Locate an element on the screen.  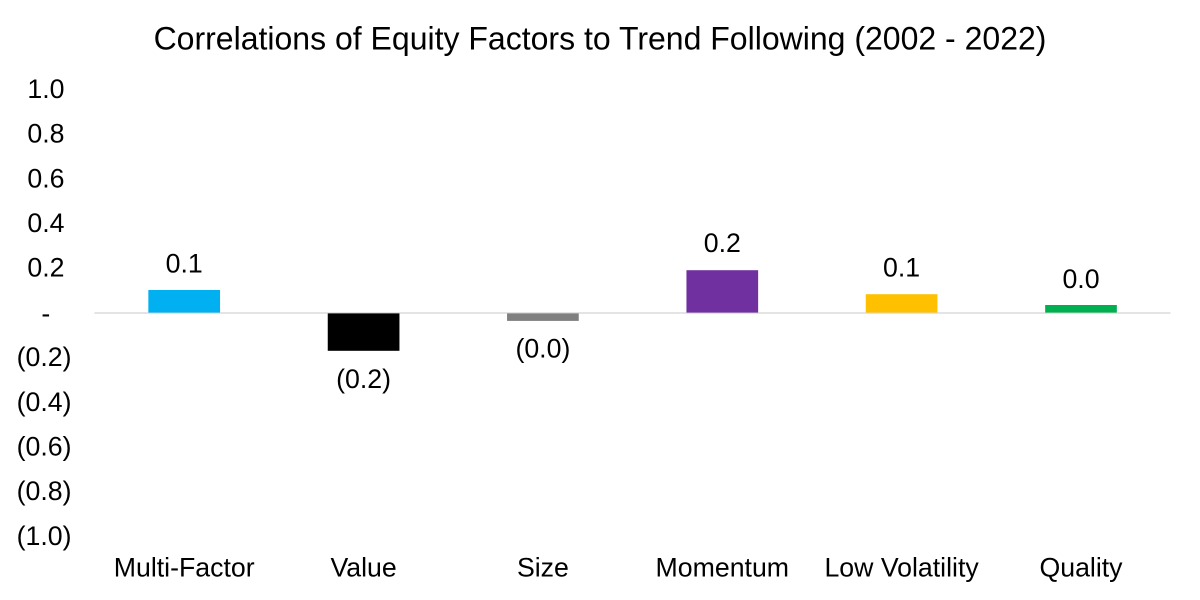
svg-text: 0.8 is located at coordinates (45, 134).